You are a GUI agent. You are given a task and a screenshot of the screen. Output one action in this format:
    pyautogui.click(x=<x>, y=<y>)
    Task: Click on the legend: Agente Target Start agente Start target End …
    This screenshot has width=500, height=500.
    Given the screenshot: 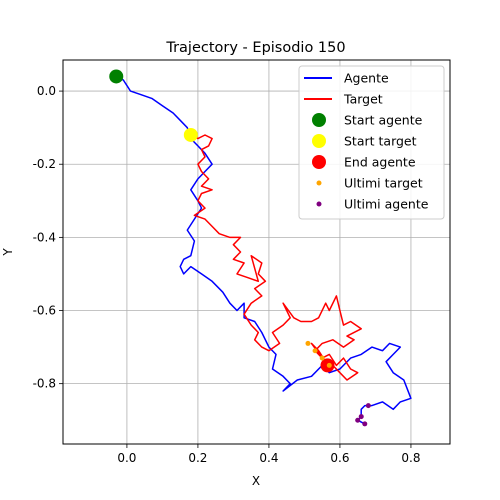 What is the action you would take?
    pyautogui.click(x=371, y=142)
    